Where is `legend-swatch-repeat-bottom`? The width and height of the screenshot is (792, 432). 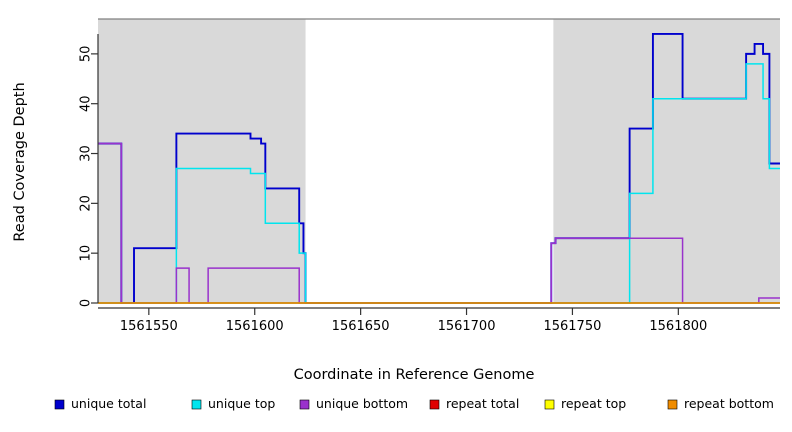
legend-swatch-repeat-bottom is located at coordinates (672, 404).